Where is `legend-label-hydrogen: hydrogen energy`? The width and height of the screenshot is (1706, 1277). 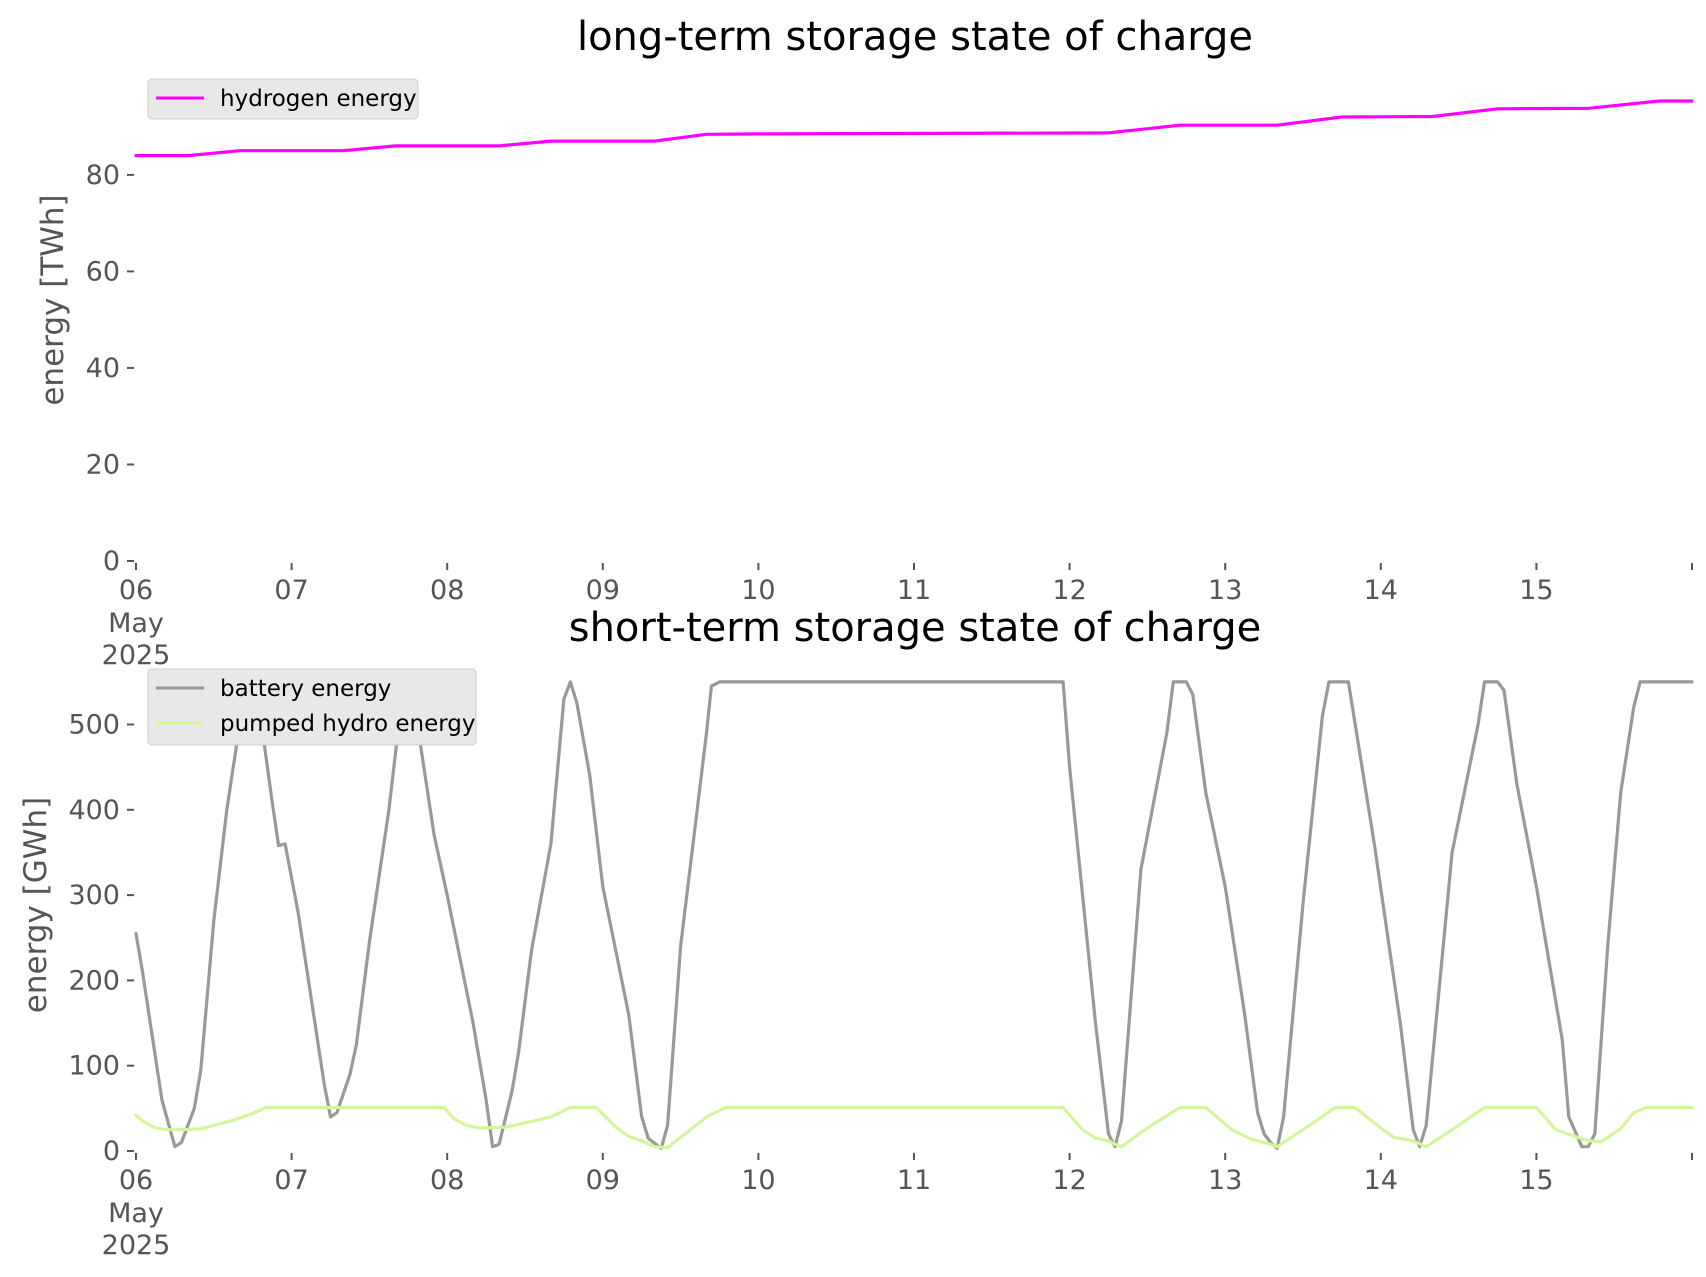
legend-label-hydrogen: hydrogen energy is located at coordinates (318, 99).